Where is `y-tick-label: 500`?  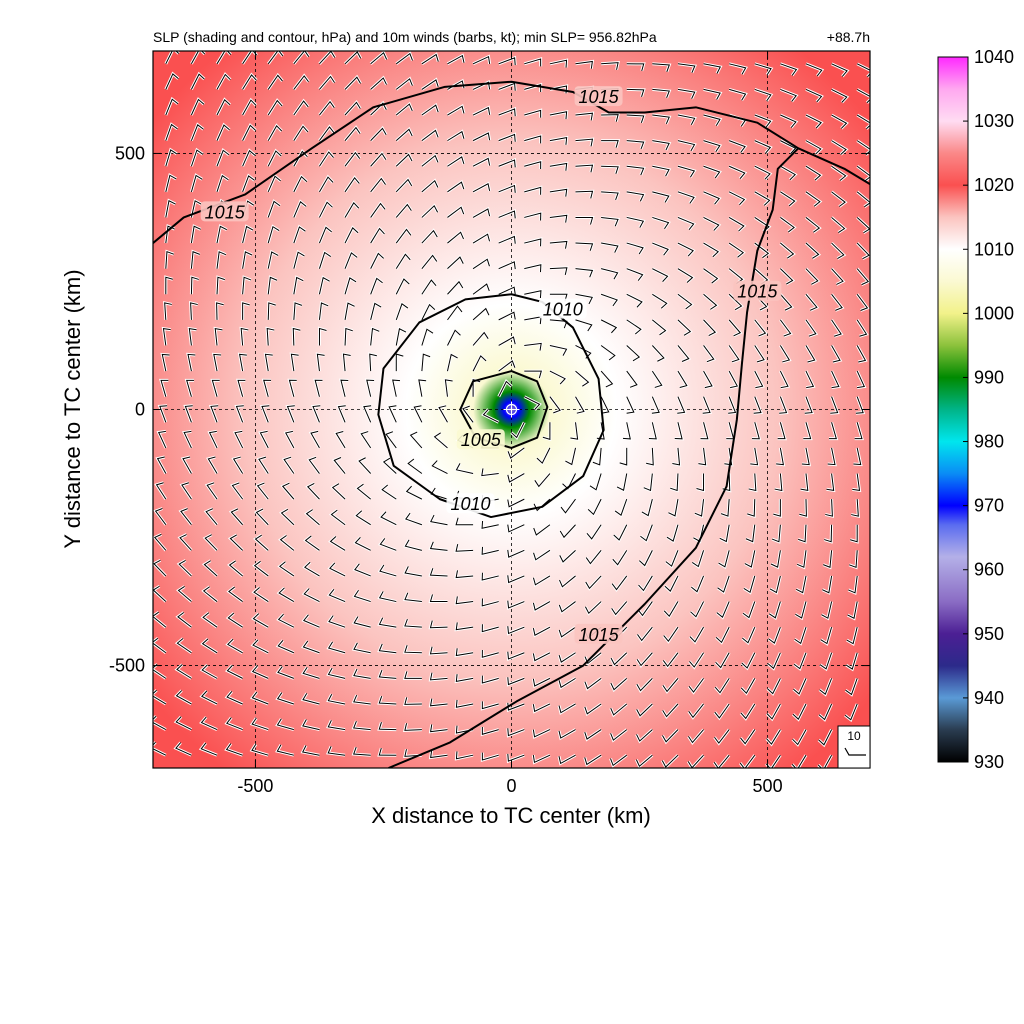 y-tick-label: 500 is located at coordinates (130, 153).